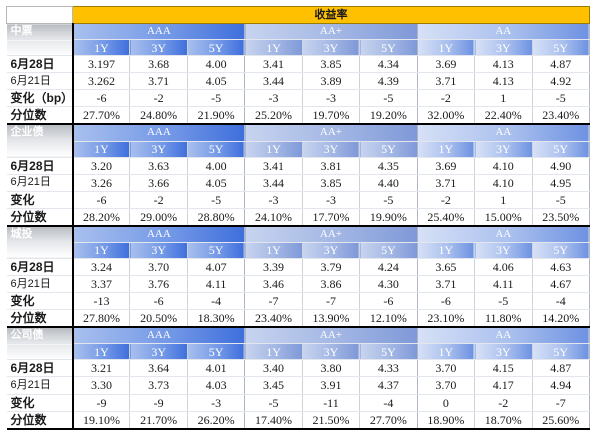 The width and height of the screenshot is (604, 437). I want to click on table-cell: 4.90, so click(561, 166).